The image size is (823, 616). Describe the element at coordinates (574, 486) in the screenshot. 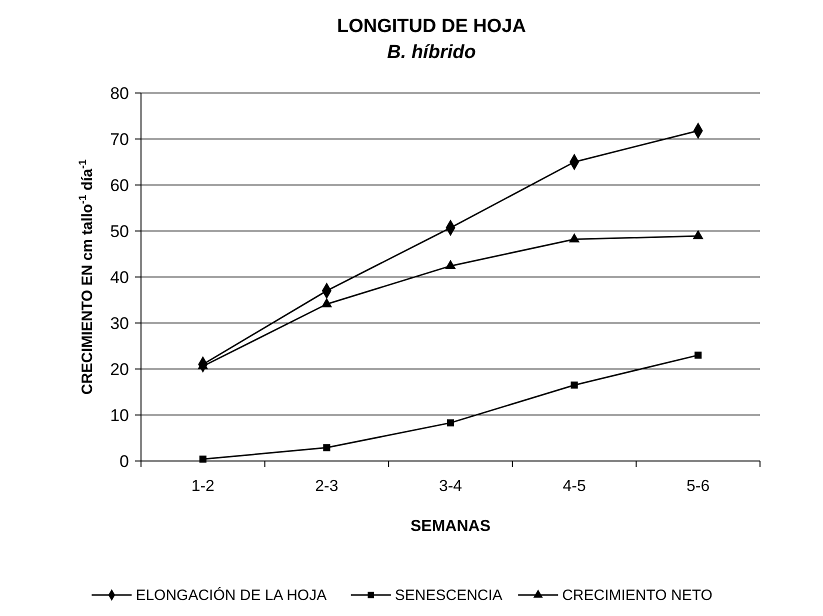

I see `x-tick-label: 4-5` at that location.